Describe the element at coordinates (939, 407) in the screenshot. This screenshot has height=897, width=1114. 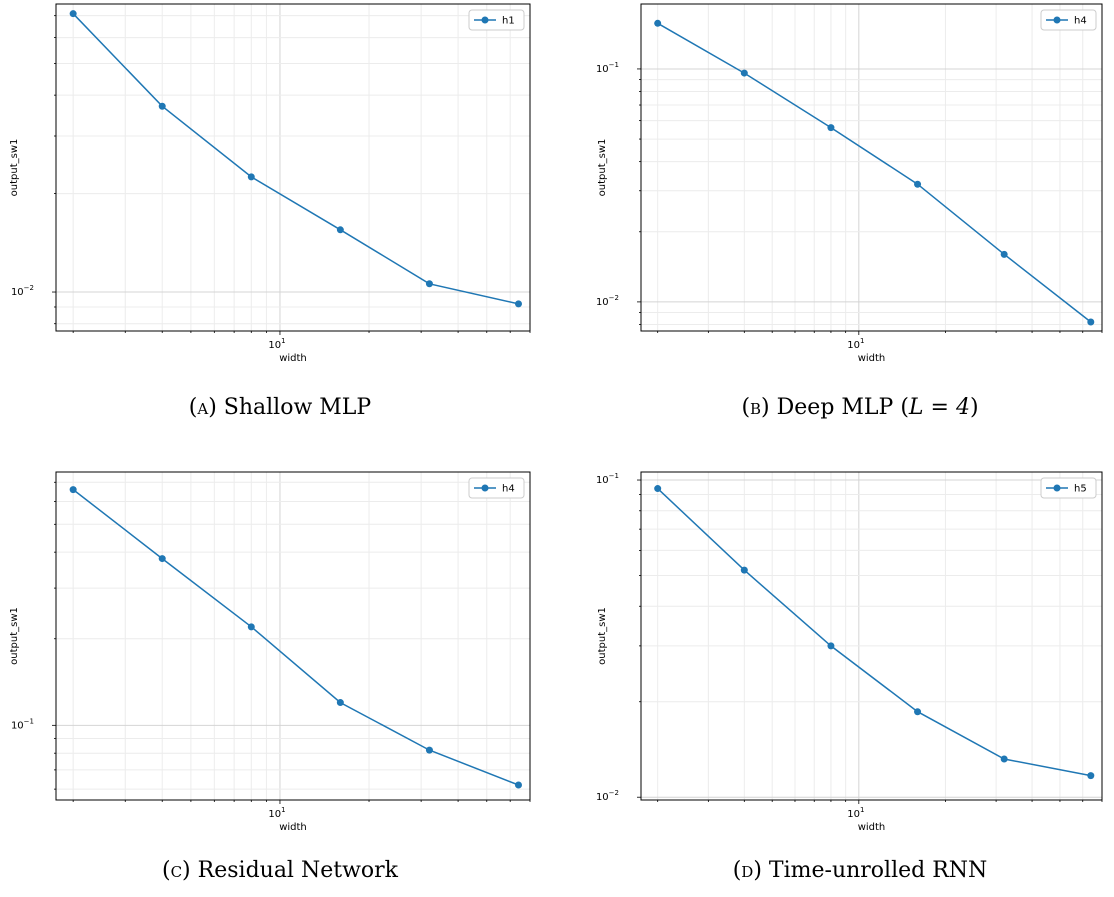
I see `caption-math: L = 4` at that location.